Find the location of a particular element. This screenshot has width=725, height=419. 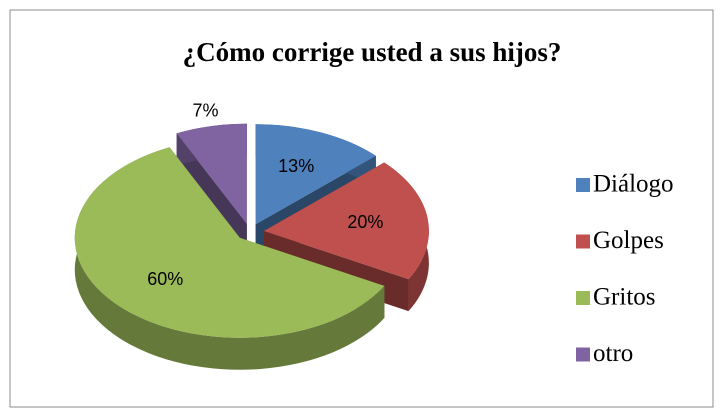

legend-label: otro is located at coordinates (613, 353).